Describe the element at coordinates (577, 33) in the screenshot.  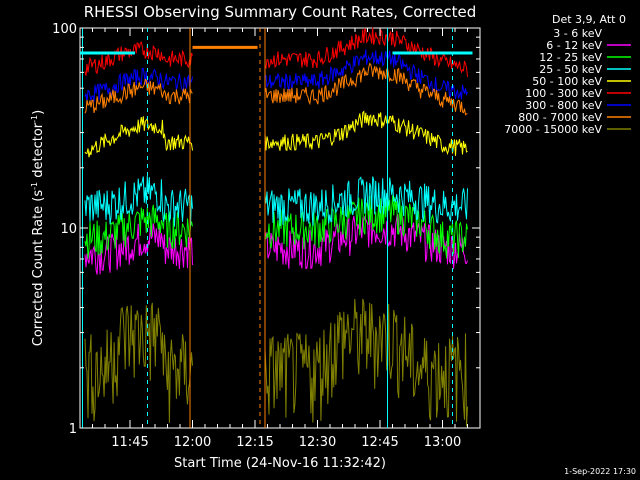
I see `legend-label: 3 - 6 keV` at that location.